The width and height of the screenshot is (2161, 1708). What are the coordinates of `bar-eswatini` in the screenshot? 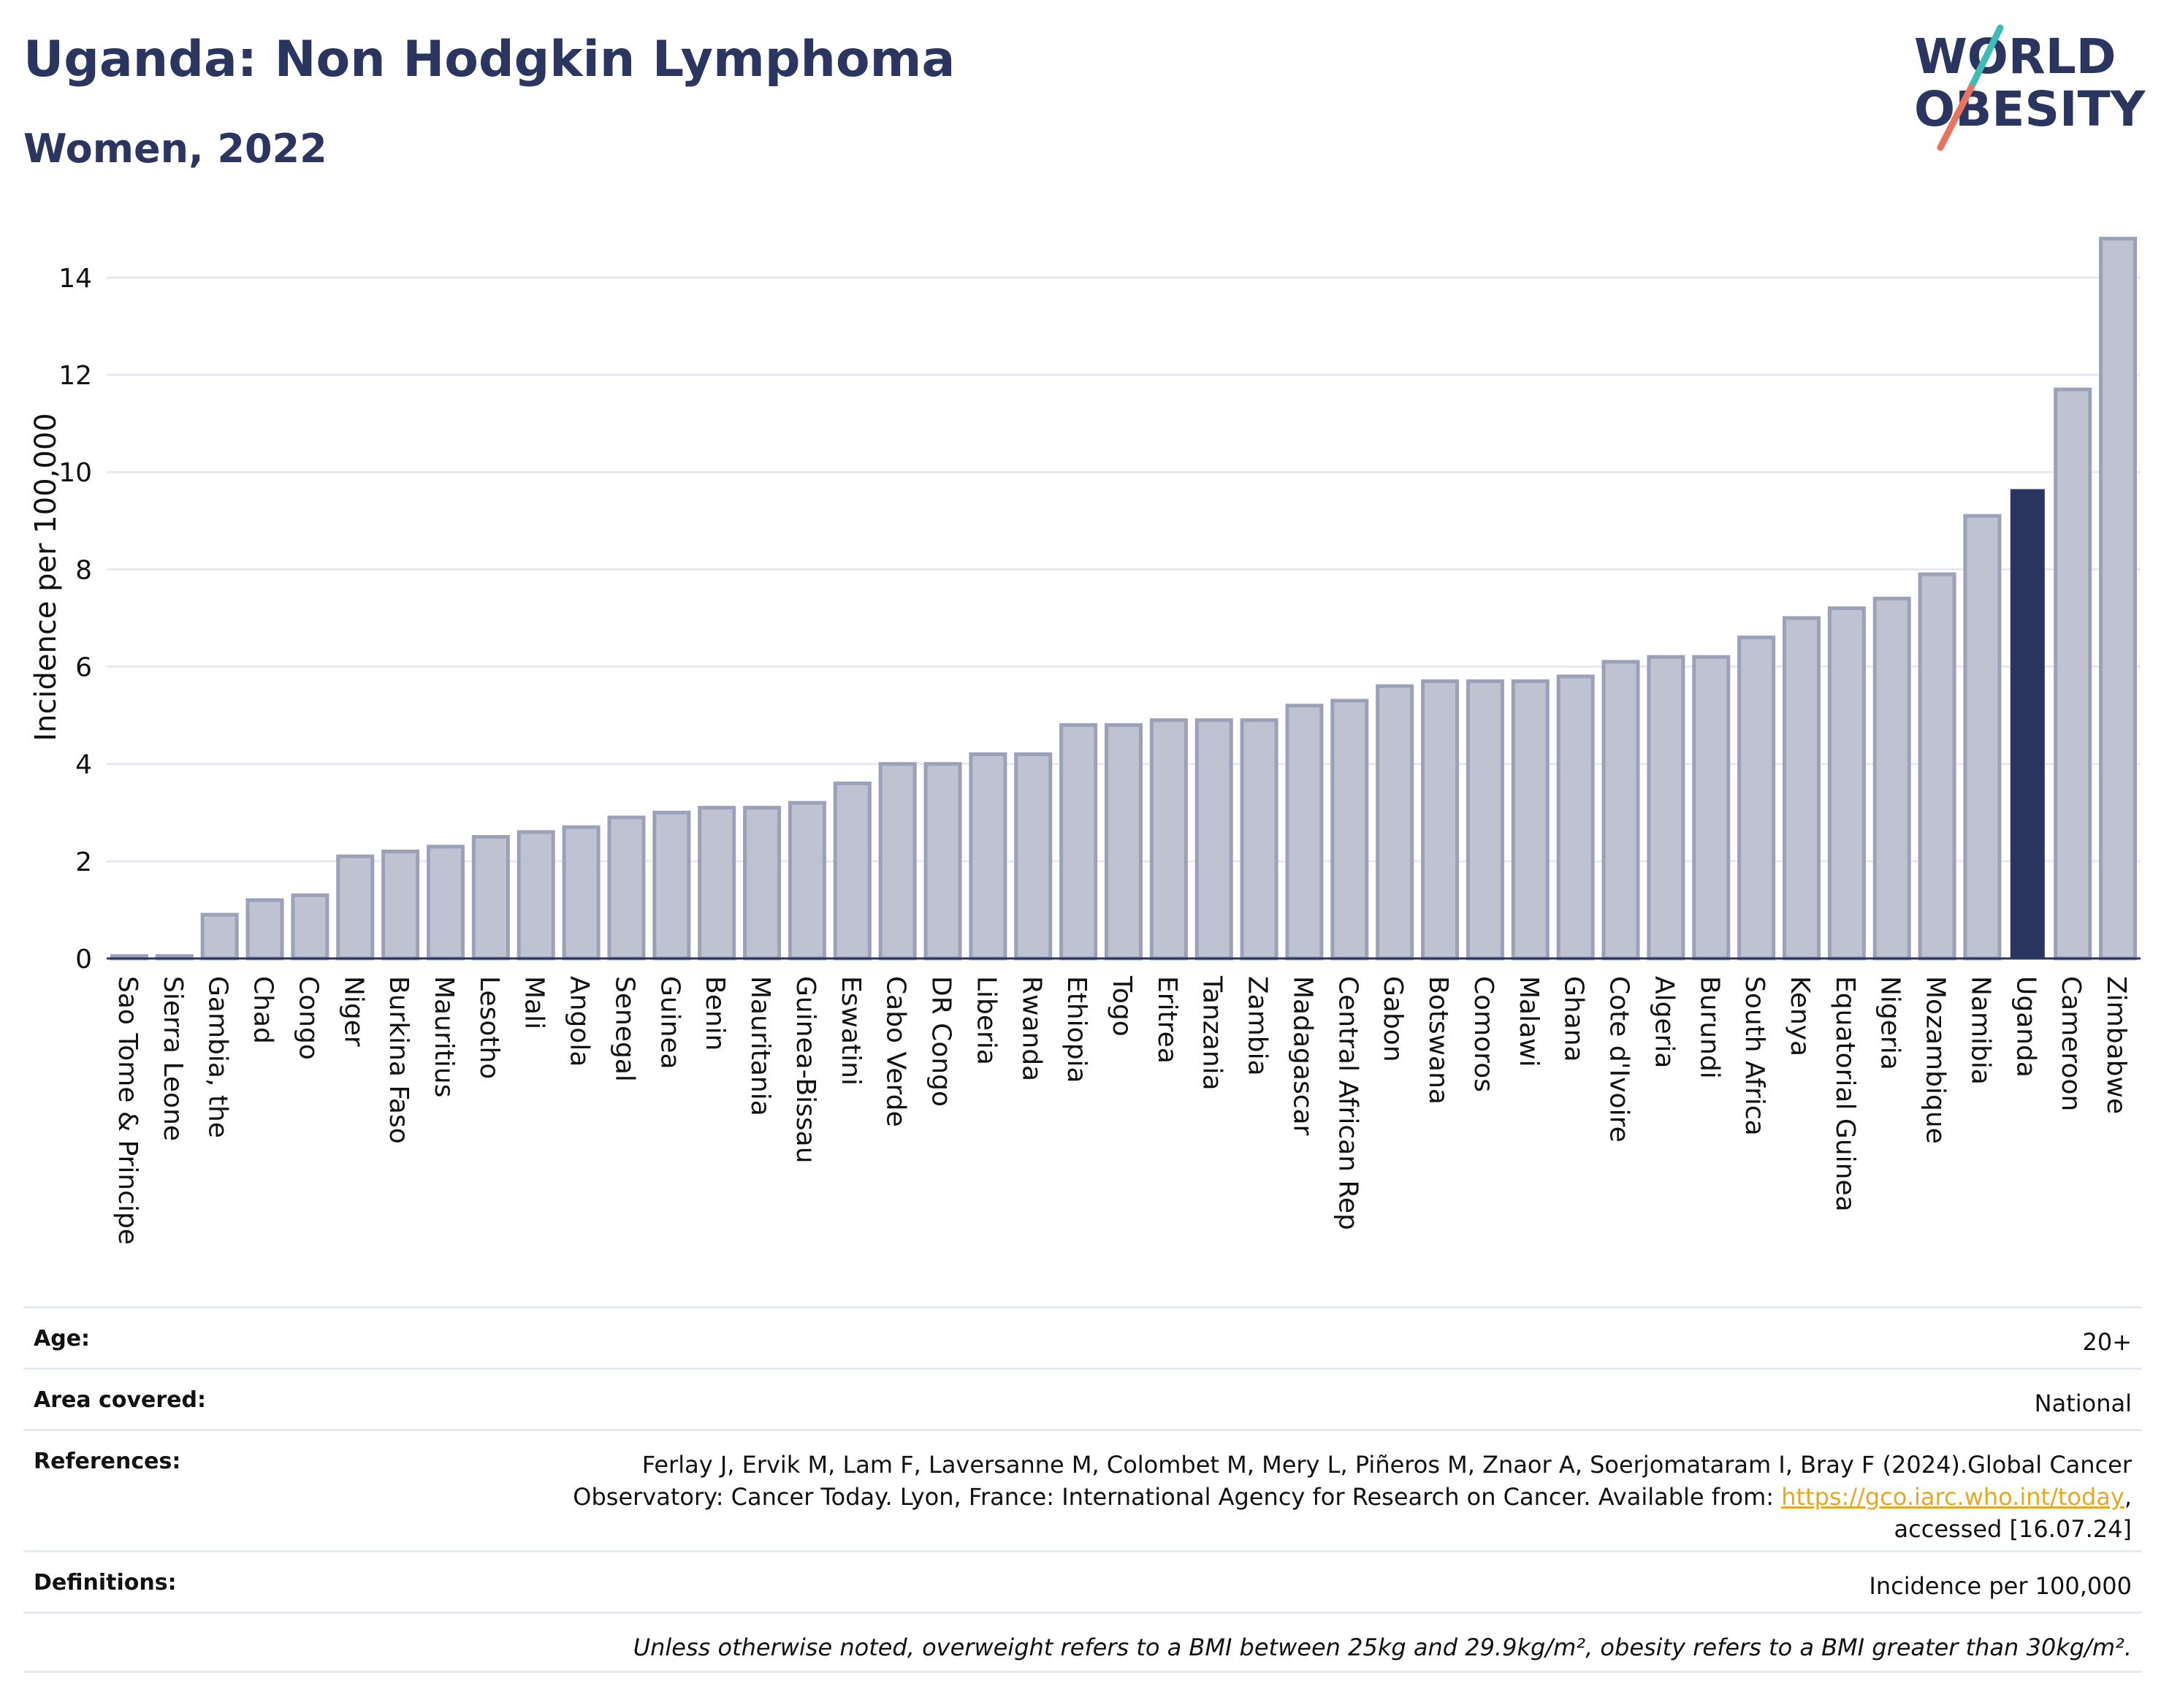 It's located at (852, 871).